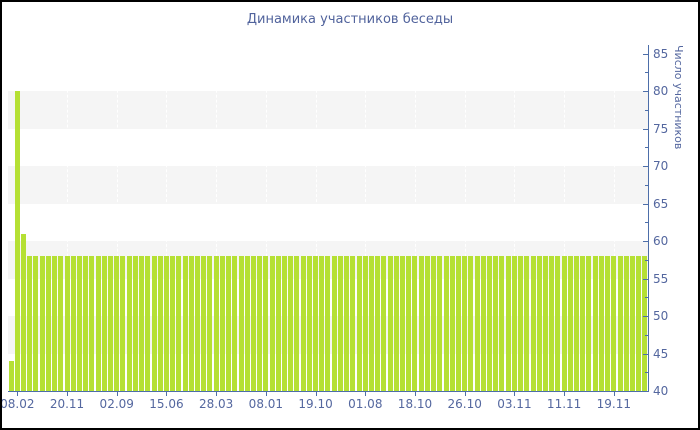 The height and width of the screenshot is (430, 700). Describe the element at coordinates (564, 404) in the screenshot. I see `x-tick-label: 11.11` at that location.